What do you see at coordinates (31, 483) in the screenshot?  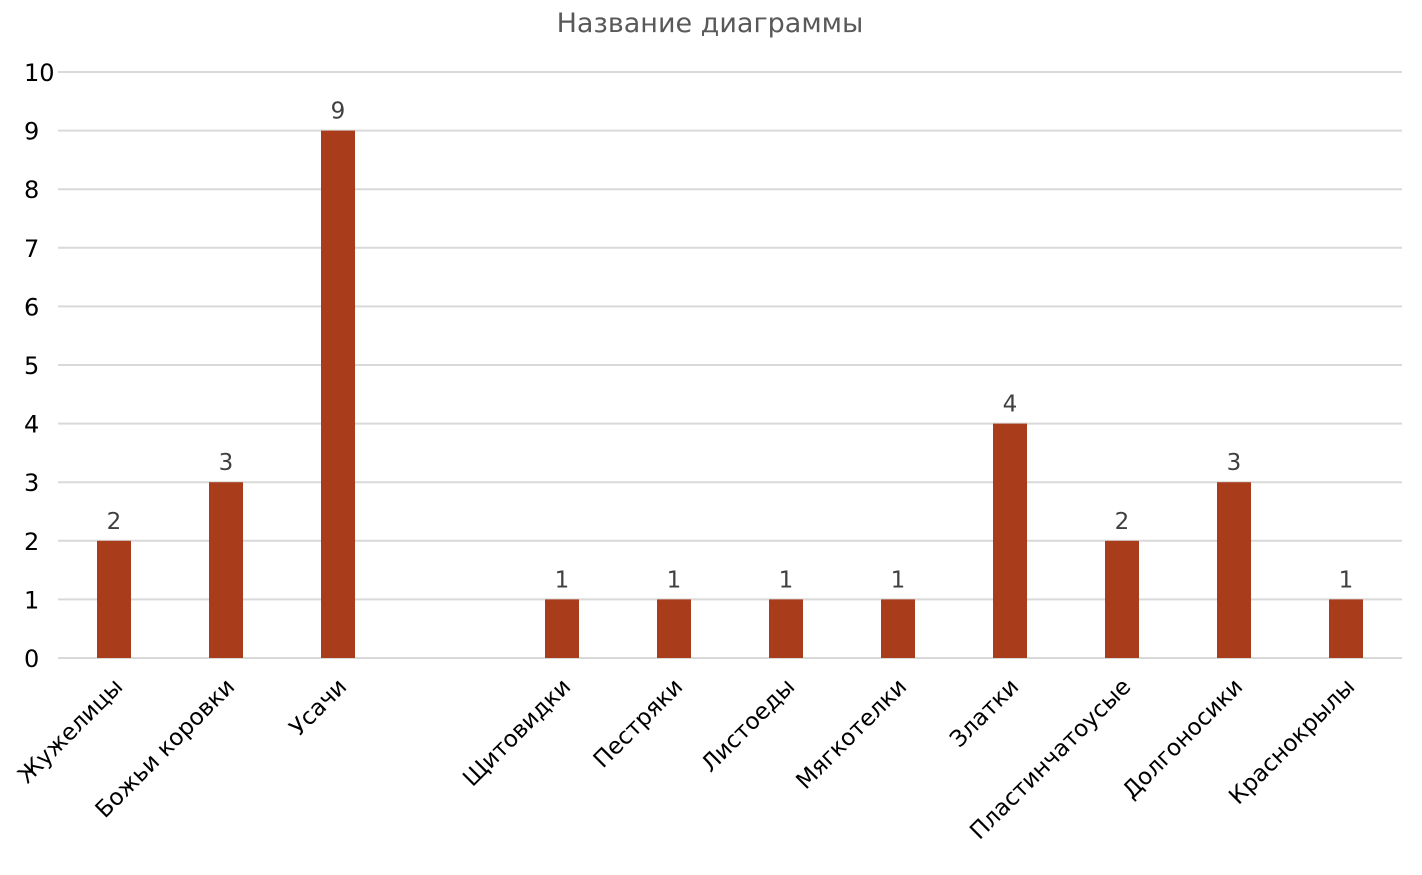 I see `y-tick-label: 3` at bounding box center [31, 483].